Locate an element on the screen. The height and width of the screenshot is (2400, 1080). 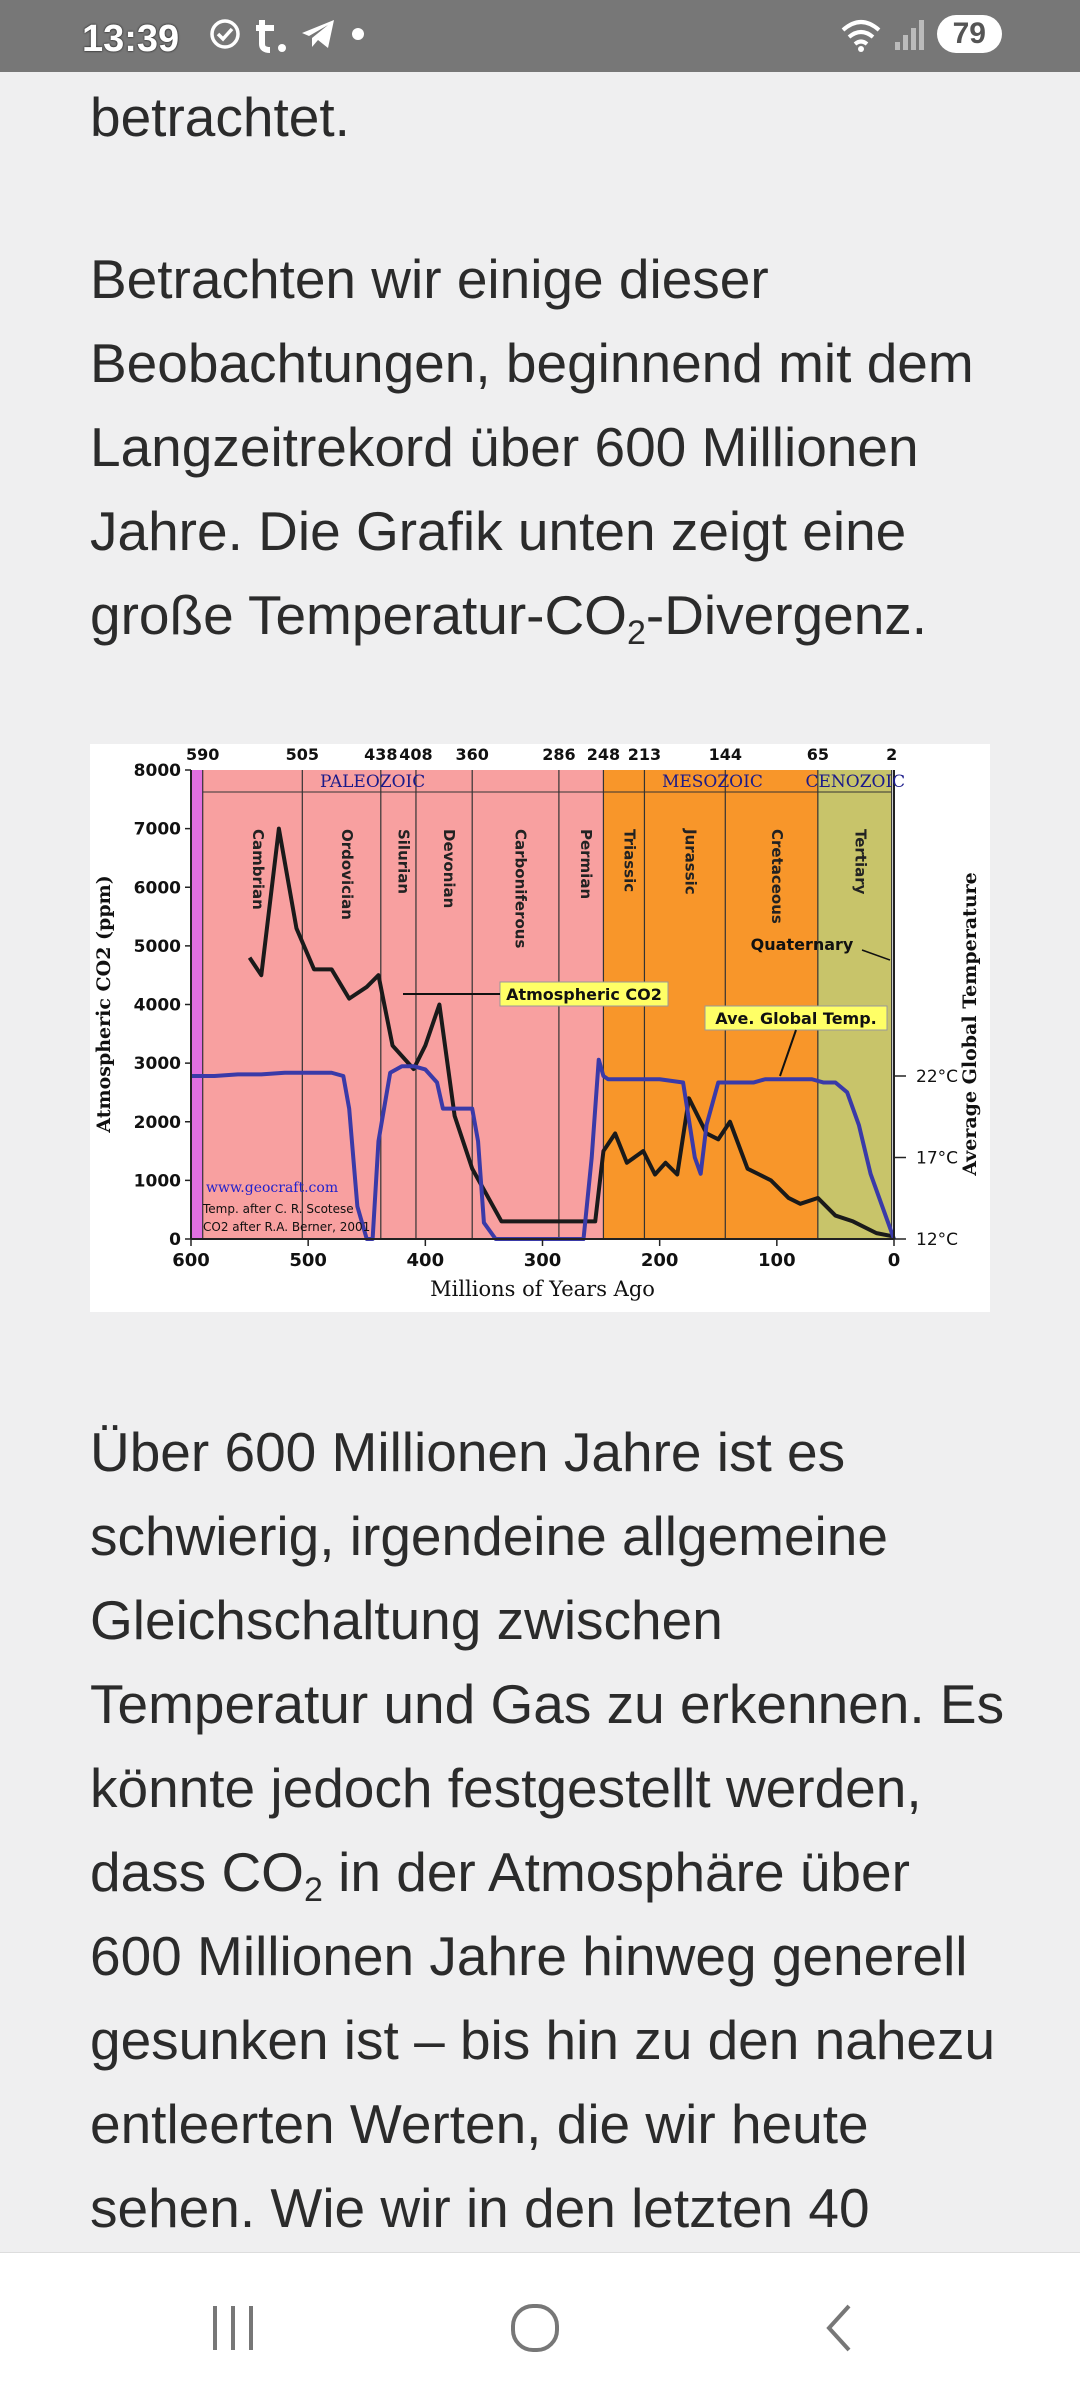
battery-level: 79 is located at coordinates (969, 34).